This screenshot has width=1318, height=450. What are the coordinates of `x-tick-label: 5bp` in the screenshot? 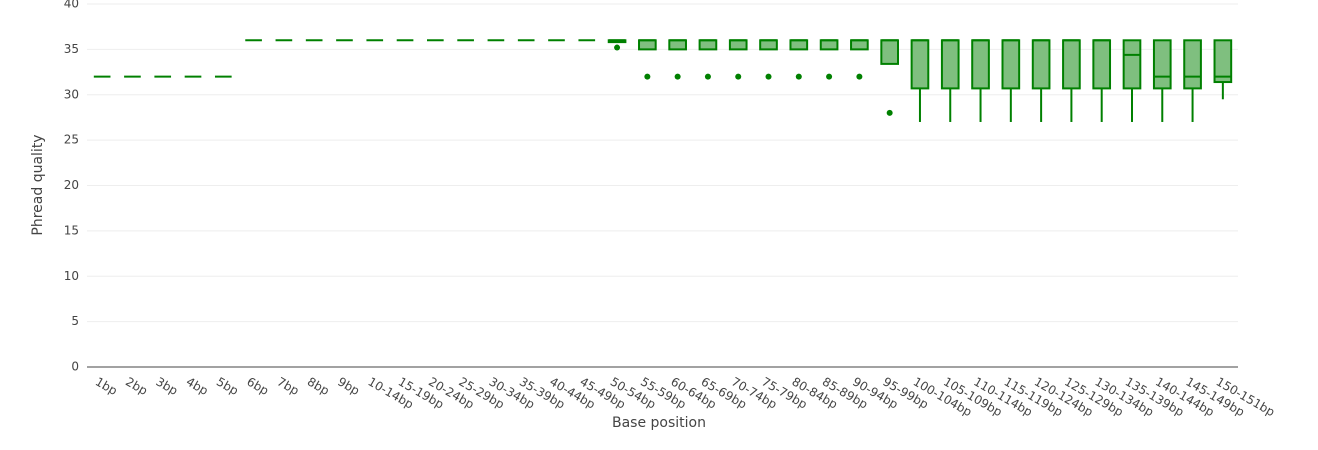 It's located at (227, 387).